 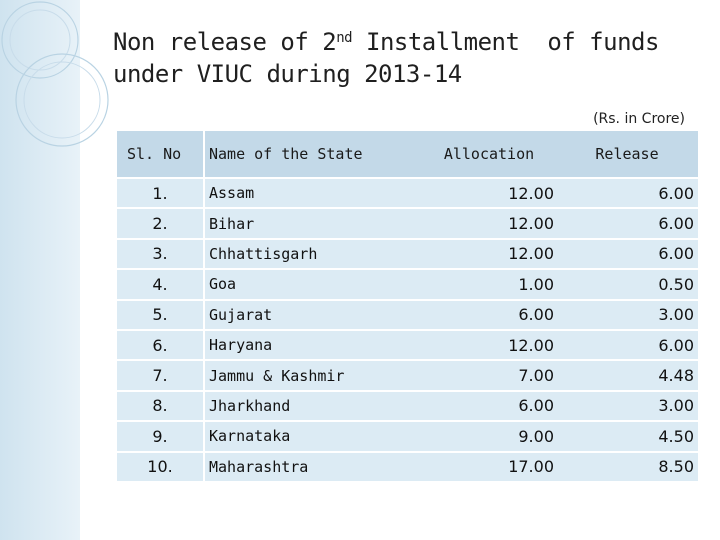 I want to click on state-cell: Bihar, so click(x=313, y=224).